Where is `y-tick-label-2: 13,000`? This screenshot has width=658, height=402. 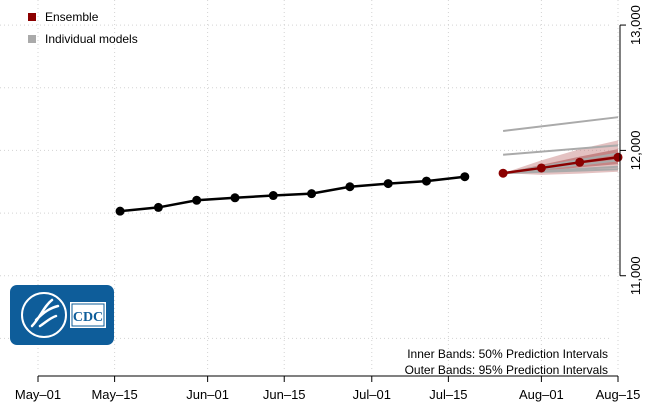 y-tick-label-2: 13,000 is located at coordinates (635, 25).